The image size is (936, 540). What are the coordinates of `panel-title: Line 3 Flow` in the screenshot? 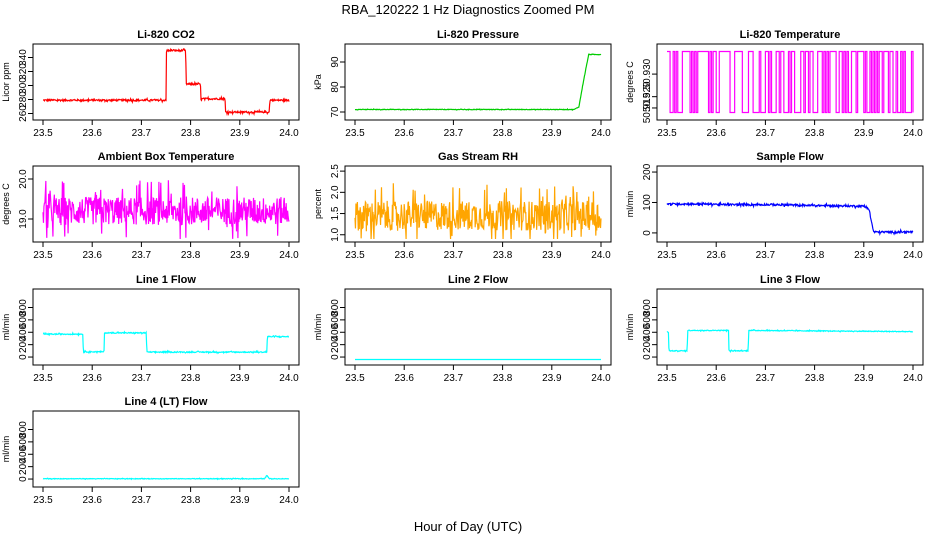 It's located at (790, 280).